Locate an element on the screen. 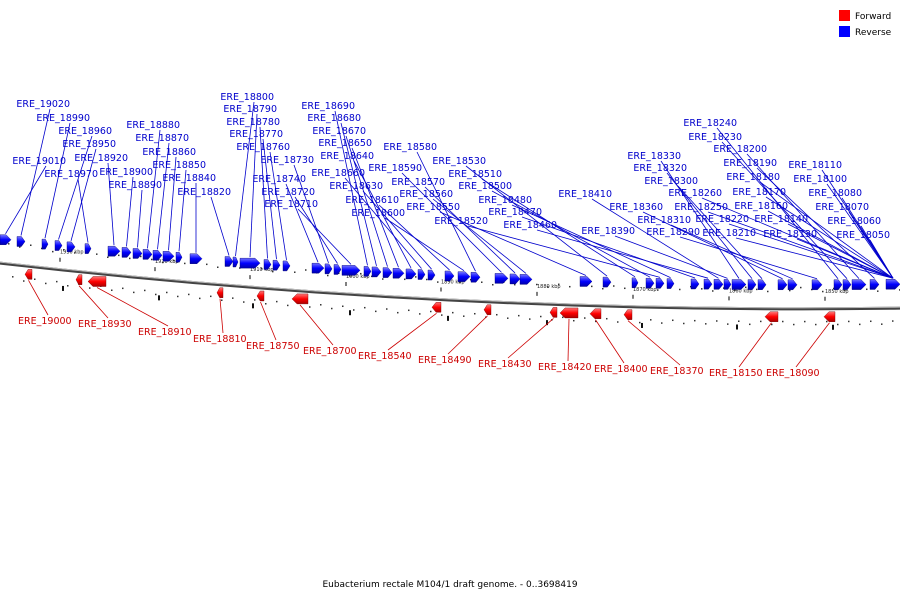 This screenshot has height=600, width=900. reverse-gene-label: ERE_18240 is located at coordinates (710, 123).